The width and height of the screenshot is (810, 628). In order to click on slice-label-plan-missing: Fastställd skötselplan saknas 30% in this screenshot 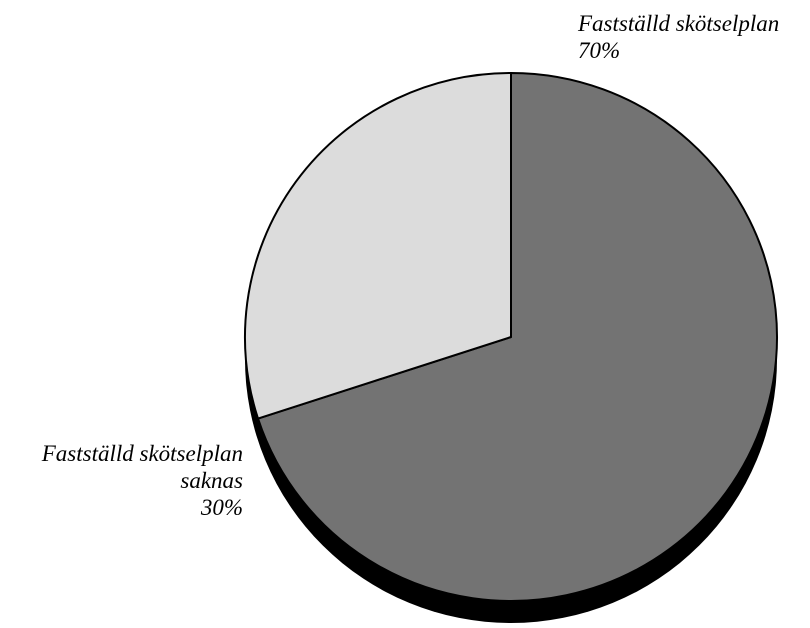, I will do `click(142, 480)`.